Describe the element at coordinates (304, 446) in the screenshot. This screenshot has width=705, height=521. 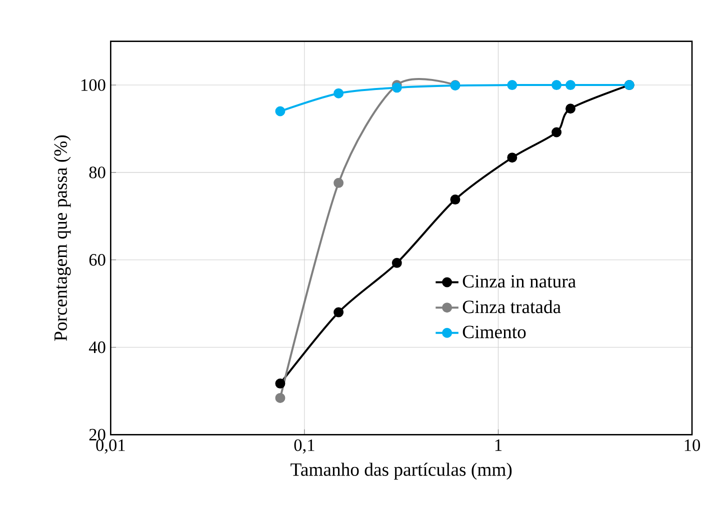
I see `x-tick-label: 0,1` at that location.